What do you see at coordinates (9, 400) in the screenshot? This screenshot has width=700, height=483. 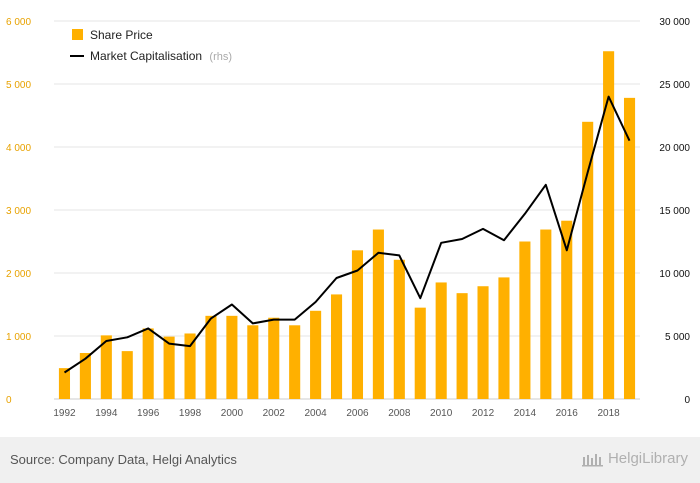 I see `left-axis-tick-label: 0` at bounding box center [9, 400].